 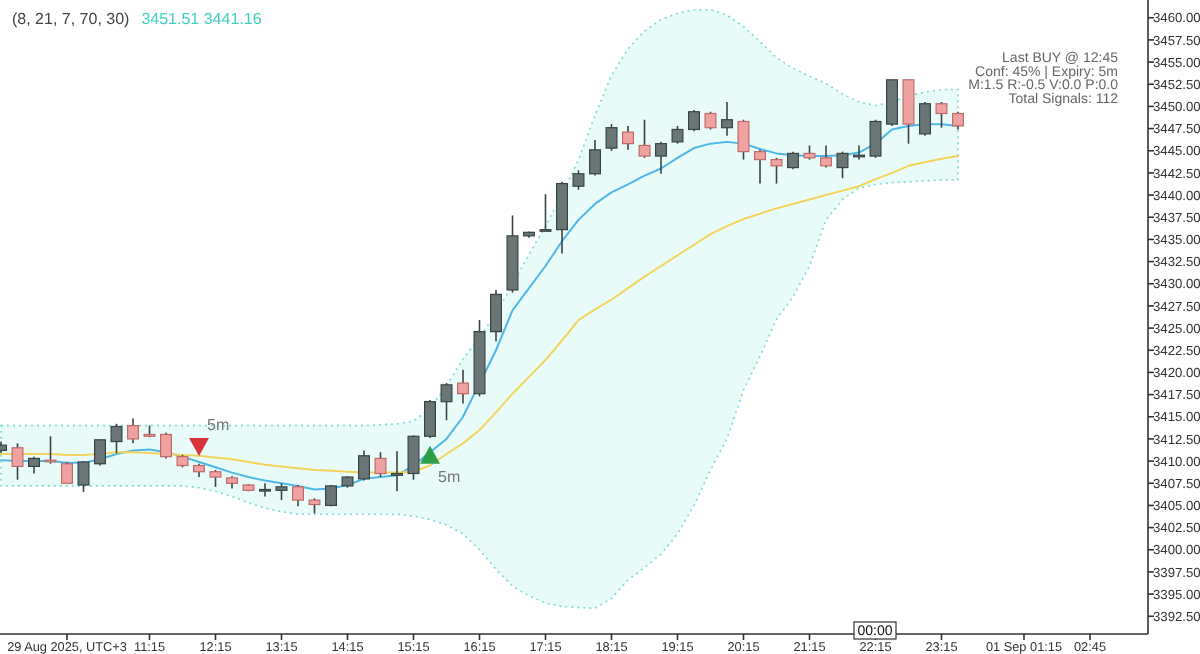 I want to click on text: (8, 21, 7, 70, 30), so click(x=71, y=19).